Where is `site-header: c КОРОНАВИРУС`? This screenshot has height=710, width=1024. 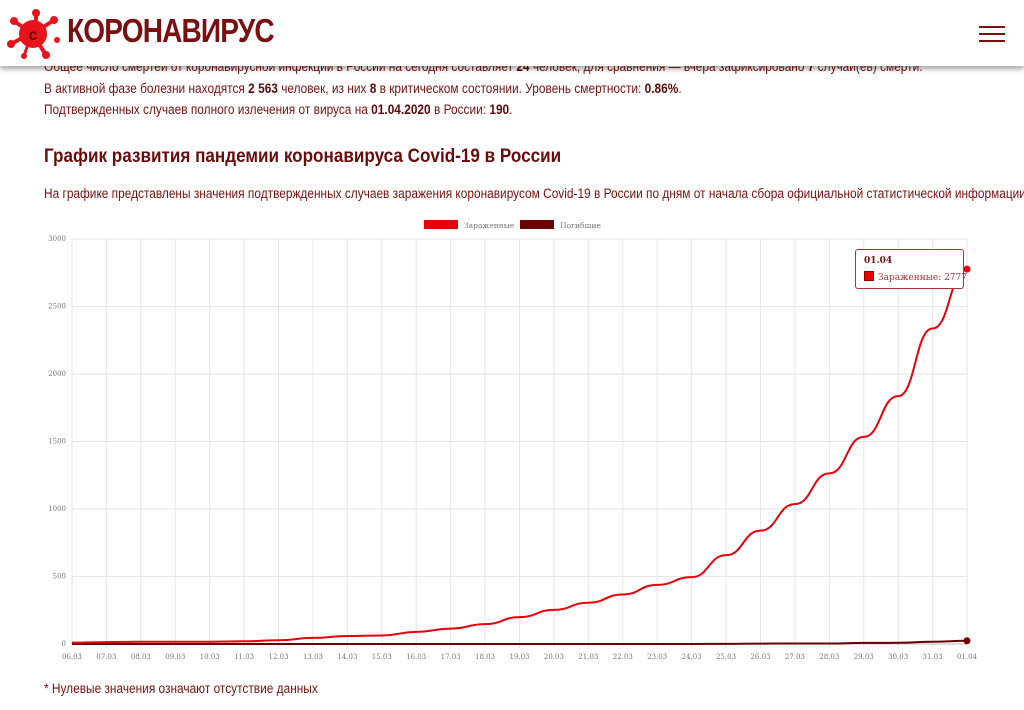 site-header: c КОРОНАВИРУС is located at coordinates (512, 33).